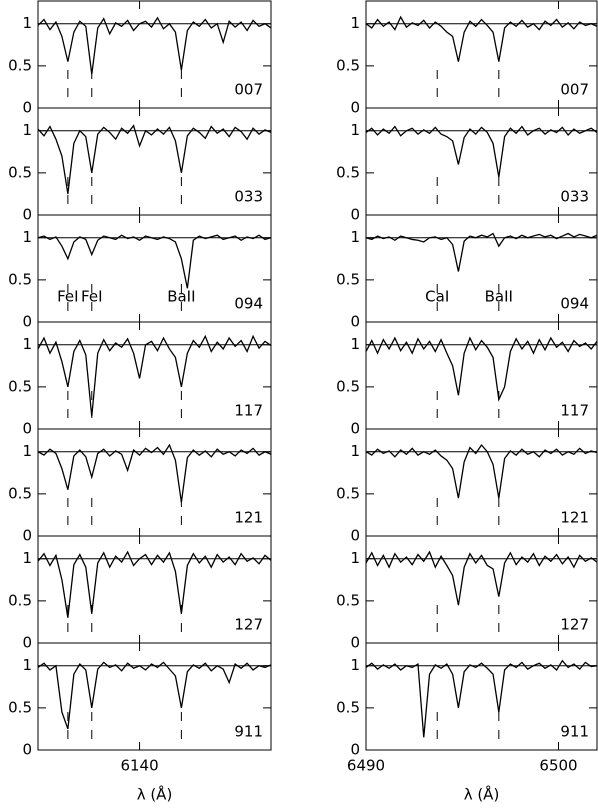 Image resolution: width=598 pixels, height=808 pixels. What do you see at coordinates (558, 766) in the screenshot?
I see `x-tick-label: 6500` at bounding box center [558, 766].